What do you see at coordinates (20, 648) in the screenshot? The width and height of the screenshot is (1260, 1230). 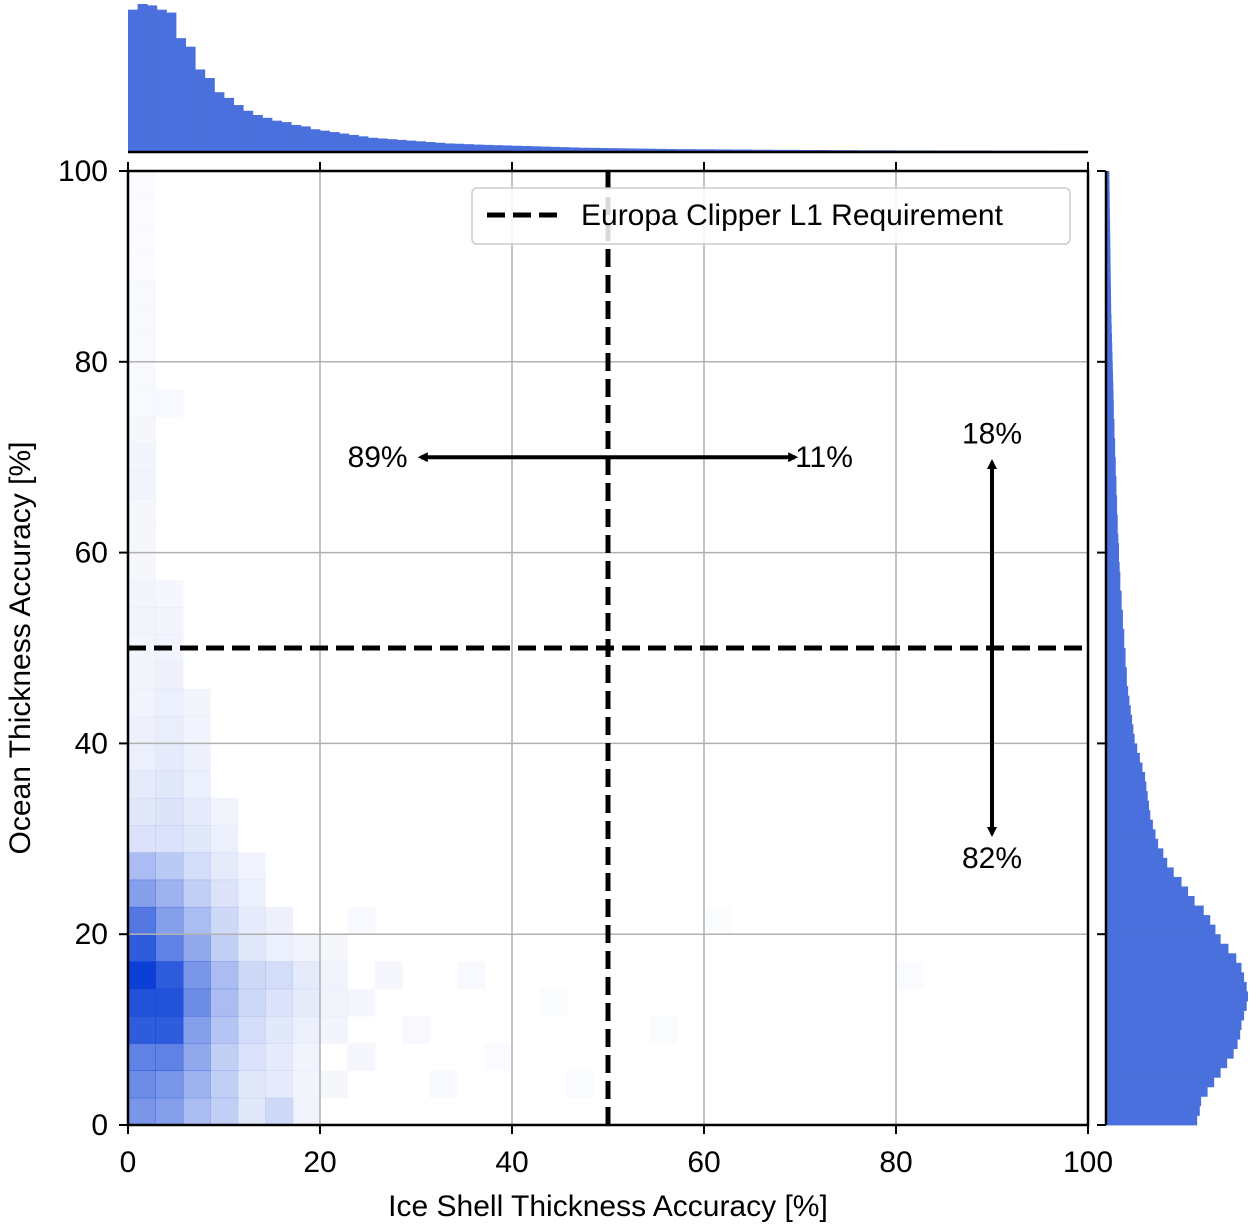 I see `y-axis-label: Ocean Thickness Accuracy [%]` at bounding box center [20, 648].